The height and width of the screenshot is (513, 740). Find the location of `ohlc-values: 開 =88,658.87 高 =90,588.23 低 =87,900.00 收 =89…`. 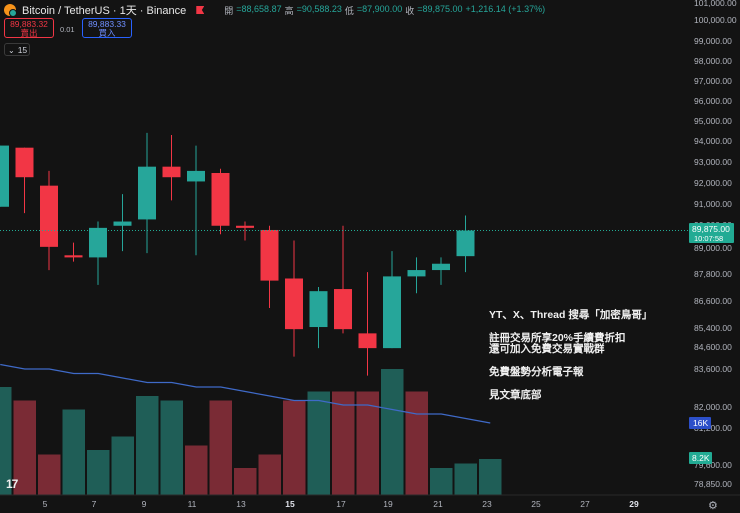

ohlc-values: 開 =88,658.87 高 =90,588.23 低 =87,900.00 收 =89… is located at coordinates (384, 10).